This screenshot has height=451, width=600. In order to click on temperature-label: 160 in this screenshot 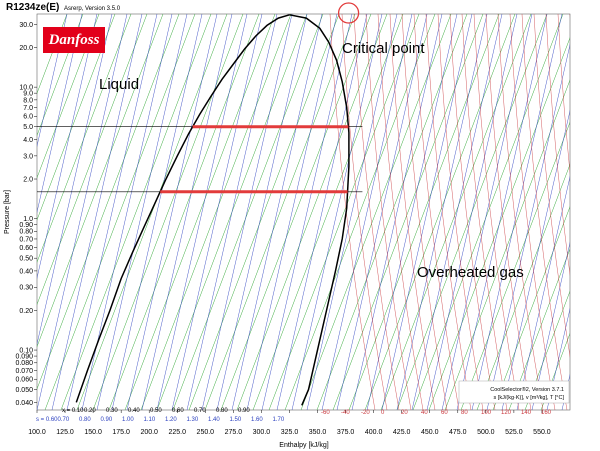, I will do `click(546, 413)`.